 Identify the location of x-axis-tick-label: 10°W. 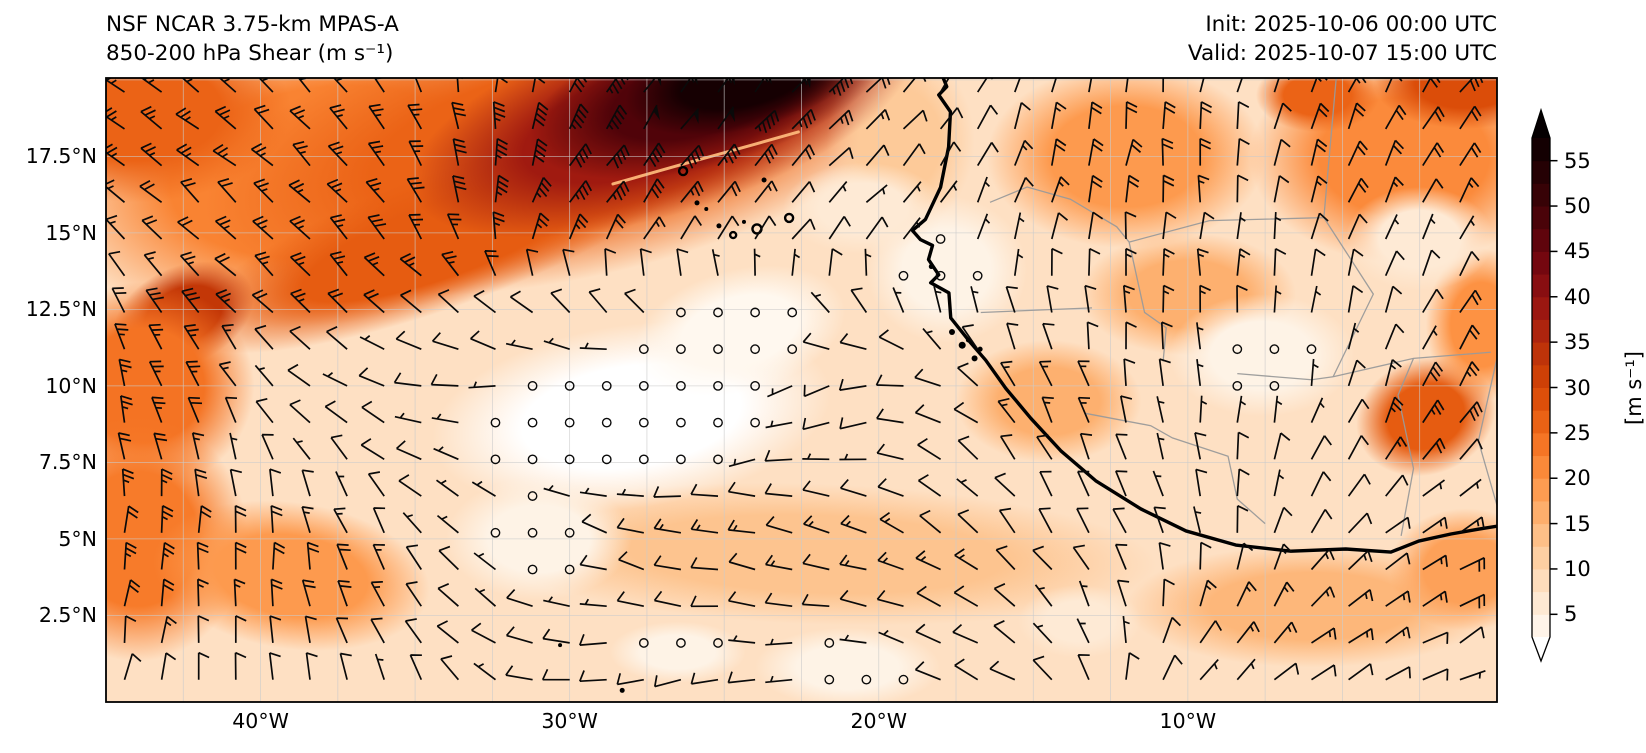
(1188, 721).